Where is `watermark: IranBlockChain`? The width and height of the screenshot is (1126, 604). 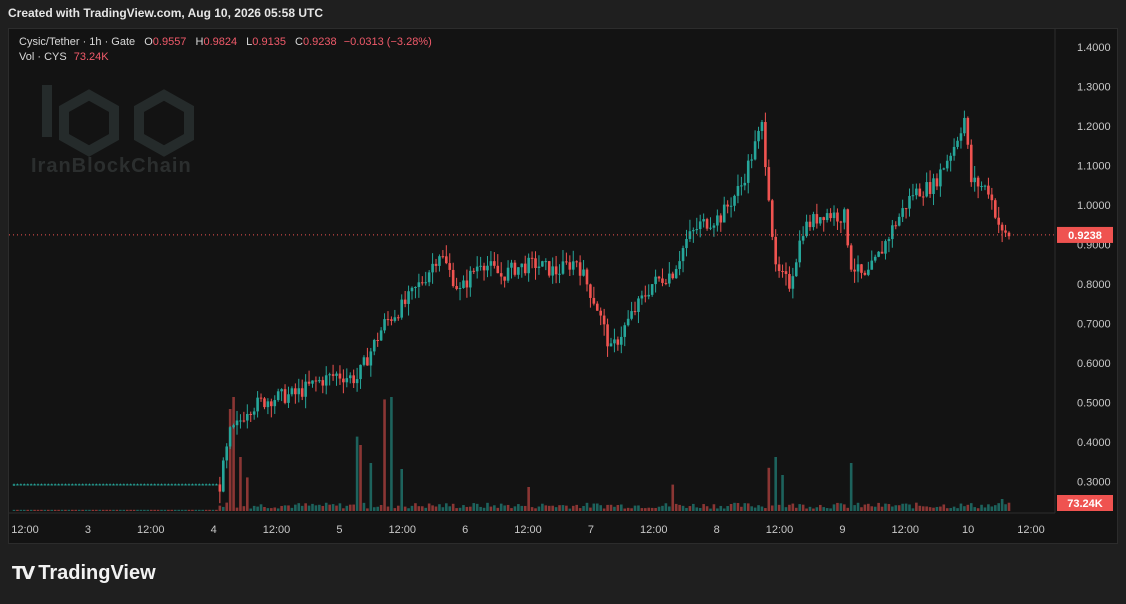
watermark: IranBlockChain is located at coordinates (124, 127).